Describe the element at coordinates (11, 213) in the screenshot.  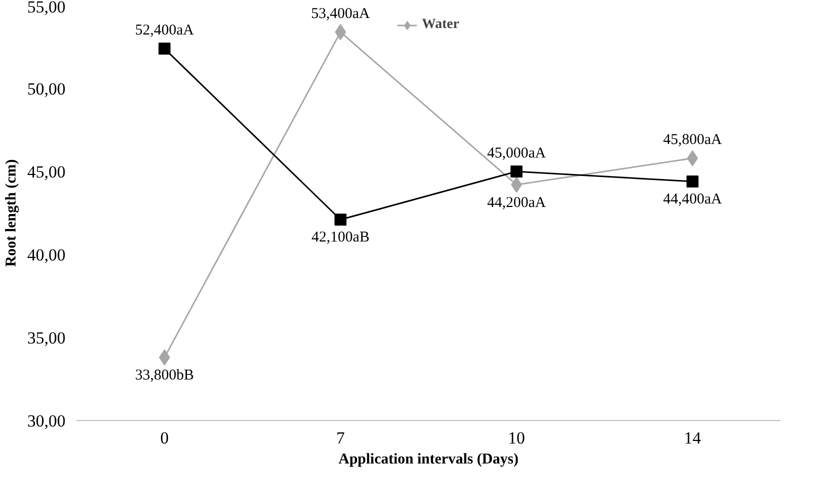
I see `y-axis-title: Root length (cm)` at that location.